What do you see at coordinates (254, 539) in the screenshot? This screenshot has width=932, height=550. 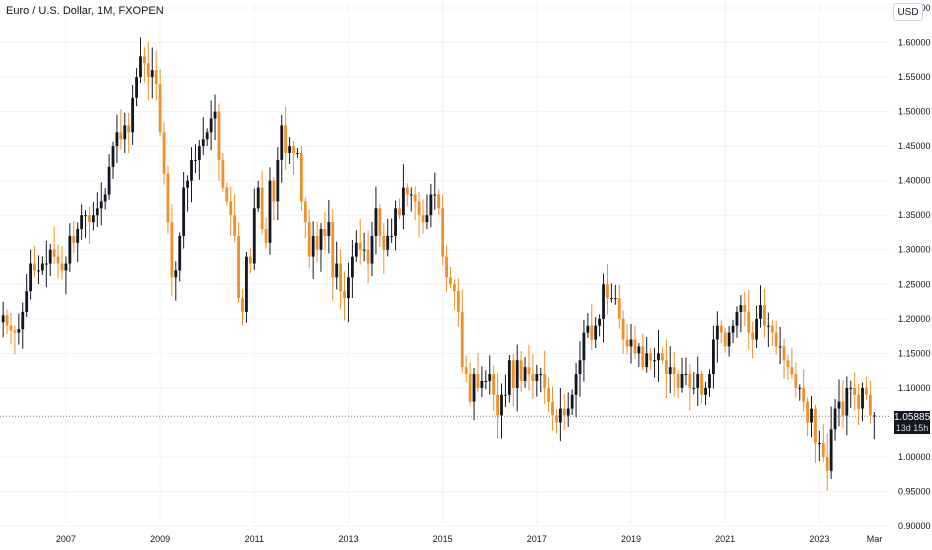 I see `x-tick-label: 2011` at bounding box center [254, 539].